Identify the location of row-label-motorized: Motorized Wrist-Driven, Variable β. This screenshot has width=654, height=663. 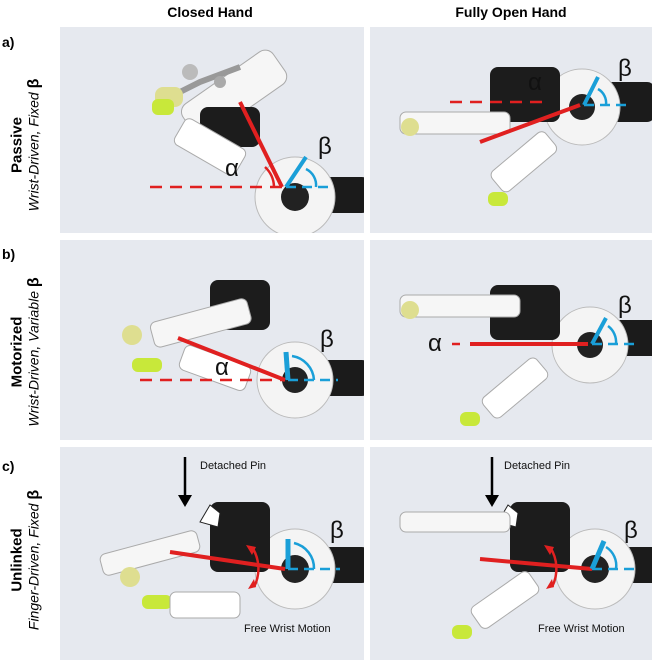
(26, 352).